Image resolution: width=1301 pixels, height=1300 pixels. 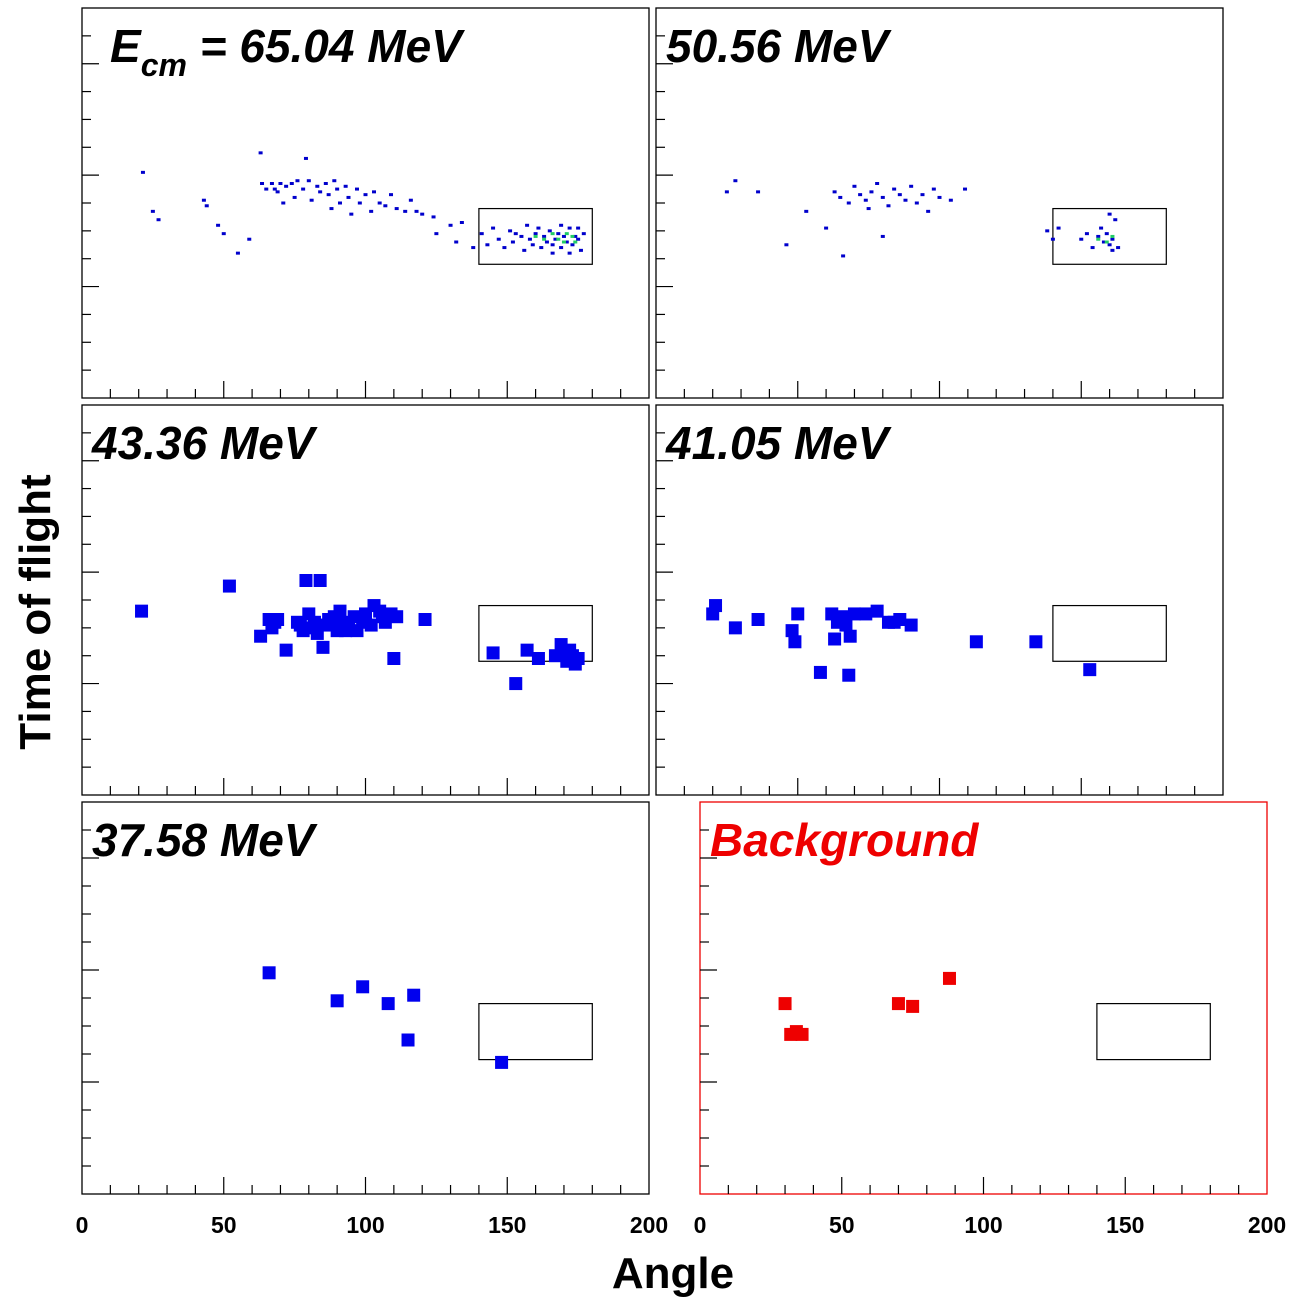 I want to click on x-tick-label: 100, so click(x=983, y=1225).